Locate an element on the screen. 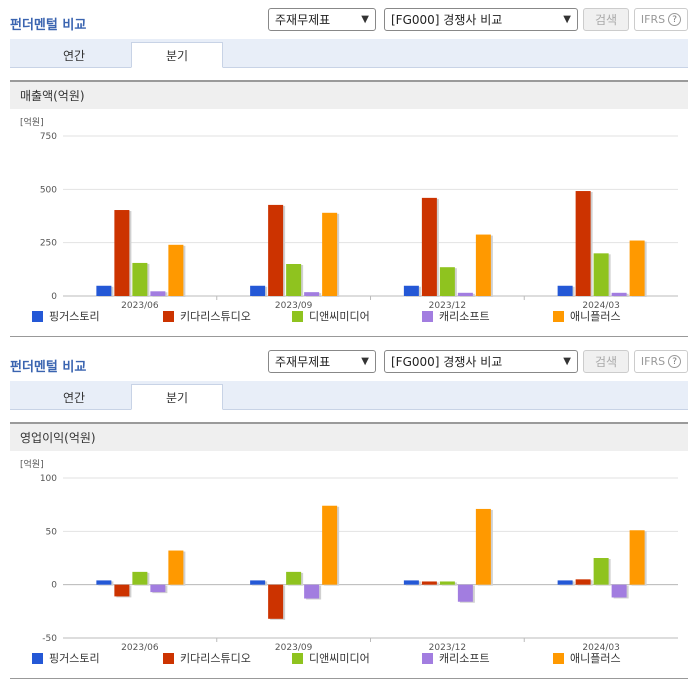 The image size is (696, 684). y-tick-label: -50 is located at coordinates (49, 639).